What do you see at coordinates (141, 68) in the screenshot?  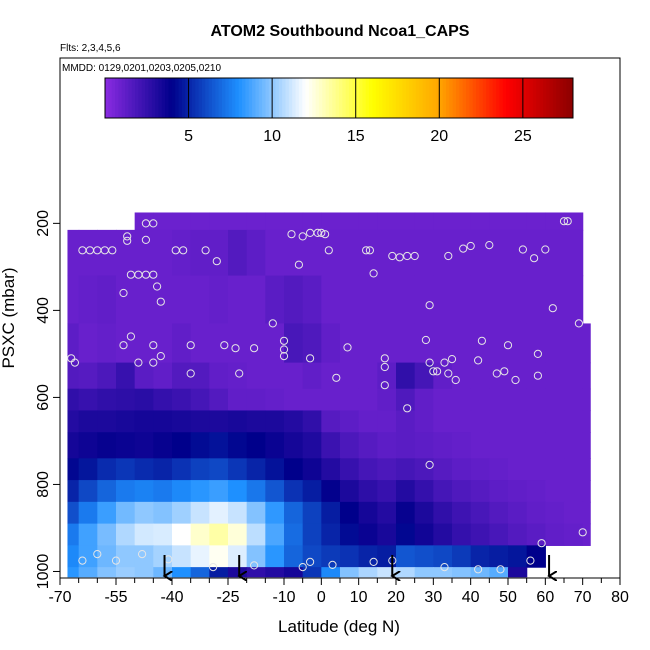 I see `dates-note: MMDD: 0129,0201,0203,0205,0210` at bounding box center [141, 68].